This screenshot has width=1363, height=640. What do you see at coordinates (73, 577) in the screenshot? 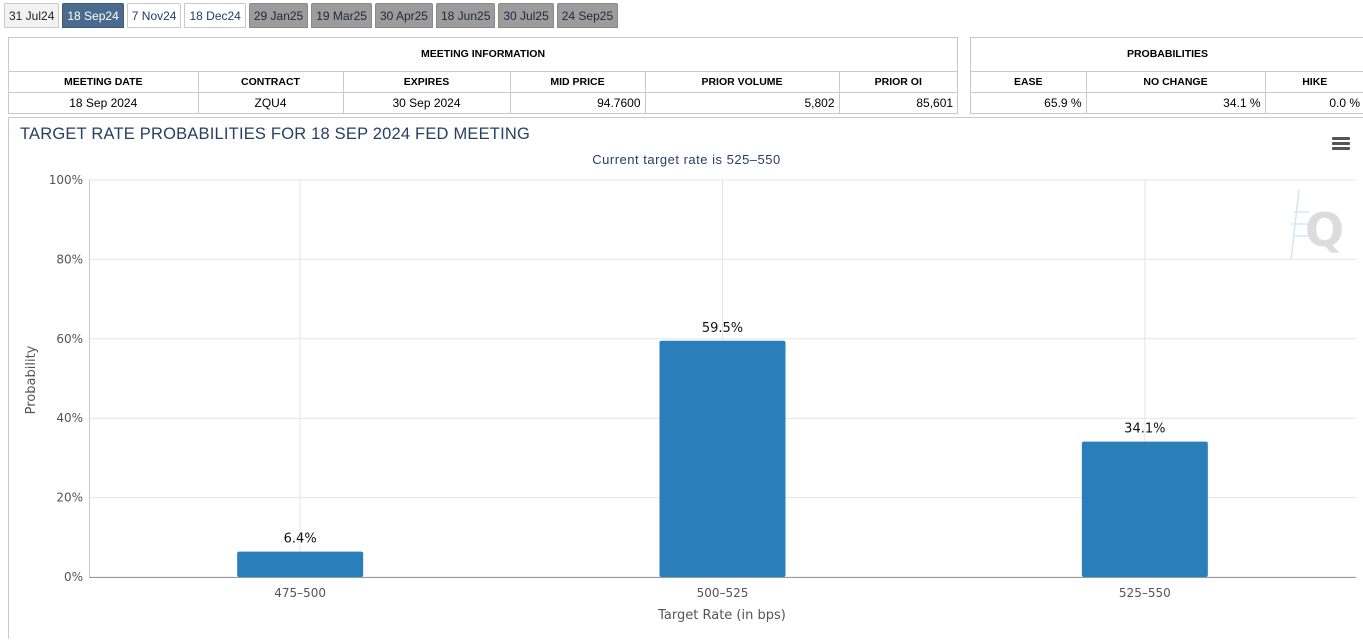
I see `y-tick-label: 0%` at bounding box center [73, 577].